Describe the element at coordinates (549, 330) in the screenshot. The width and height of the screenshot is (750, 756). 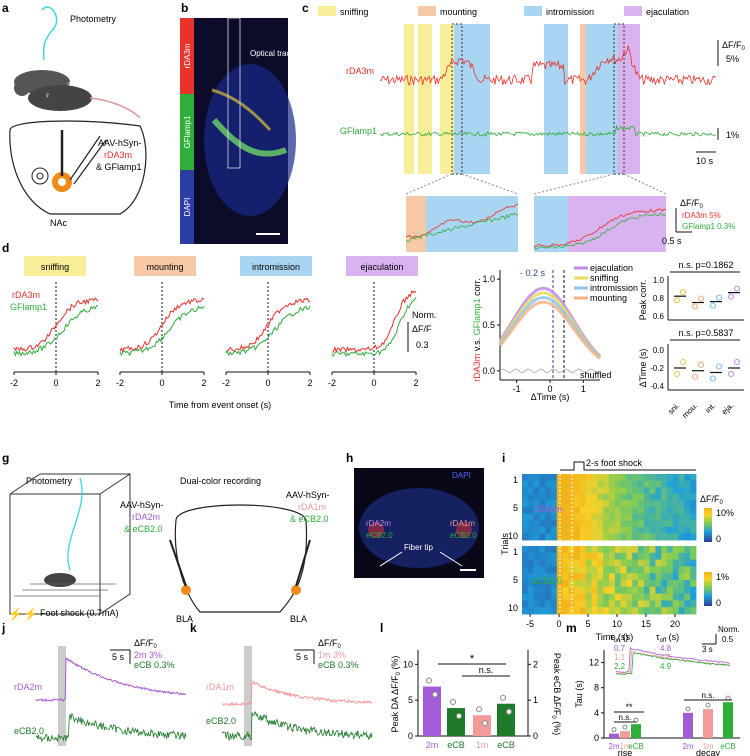
I see `e-curve` at that location.